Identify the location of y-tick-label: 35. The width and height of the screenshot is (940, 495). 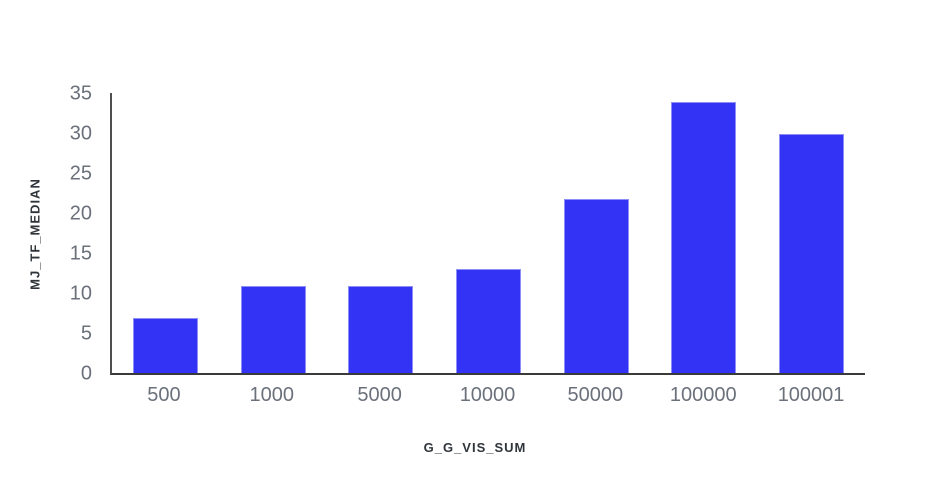
(80, 93).